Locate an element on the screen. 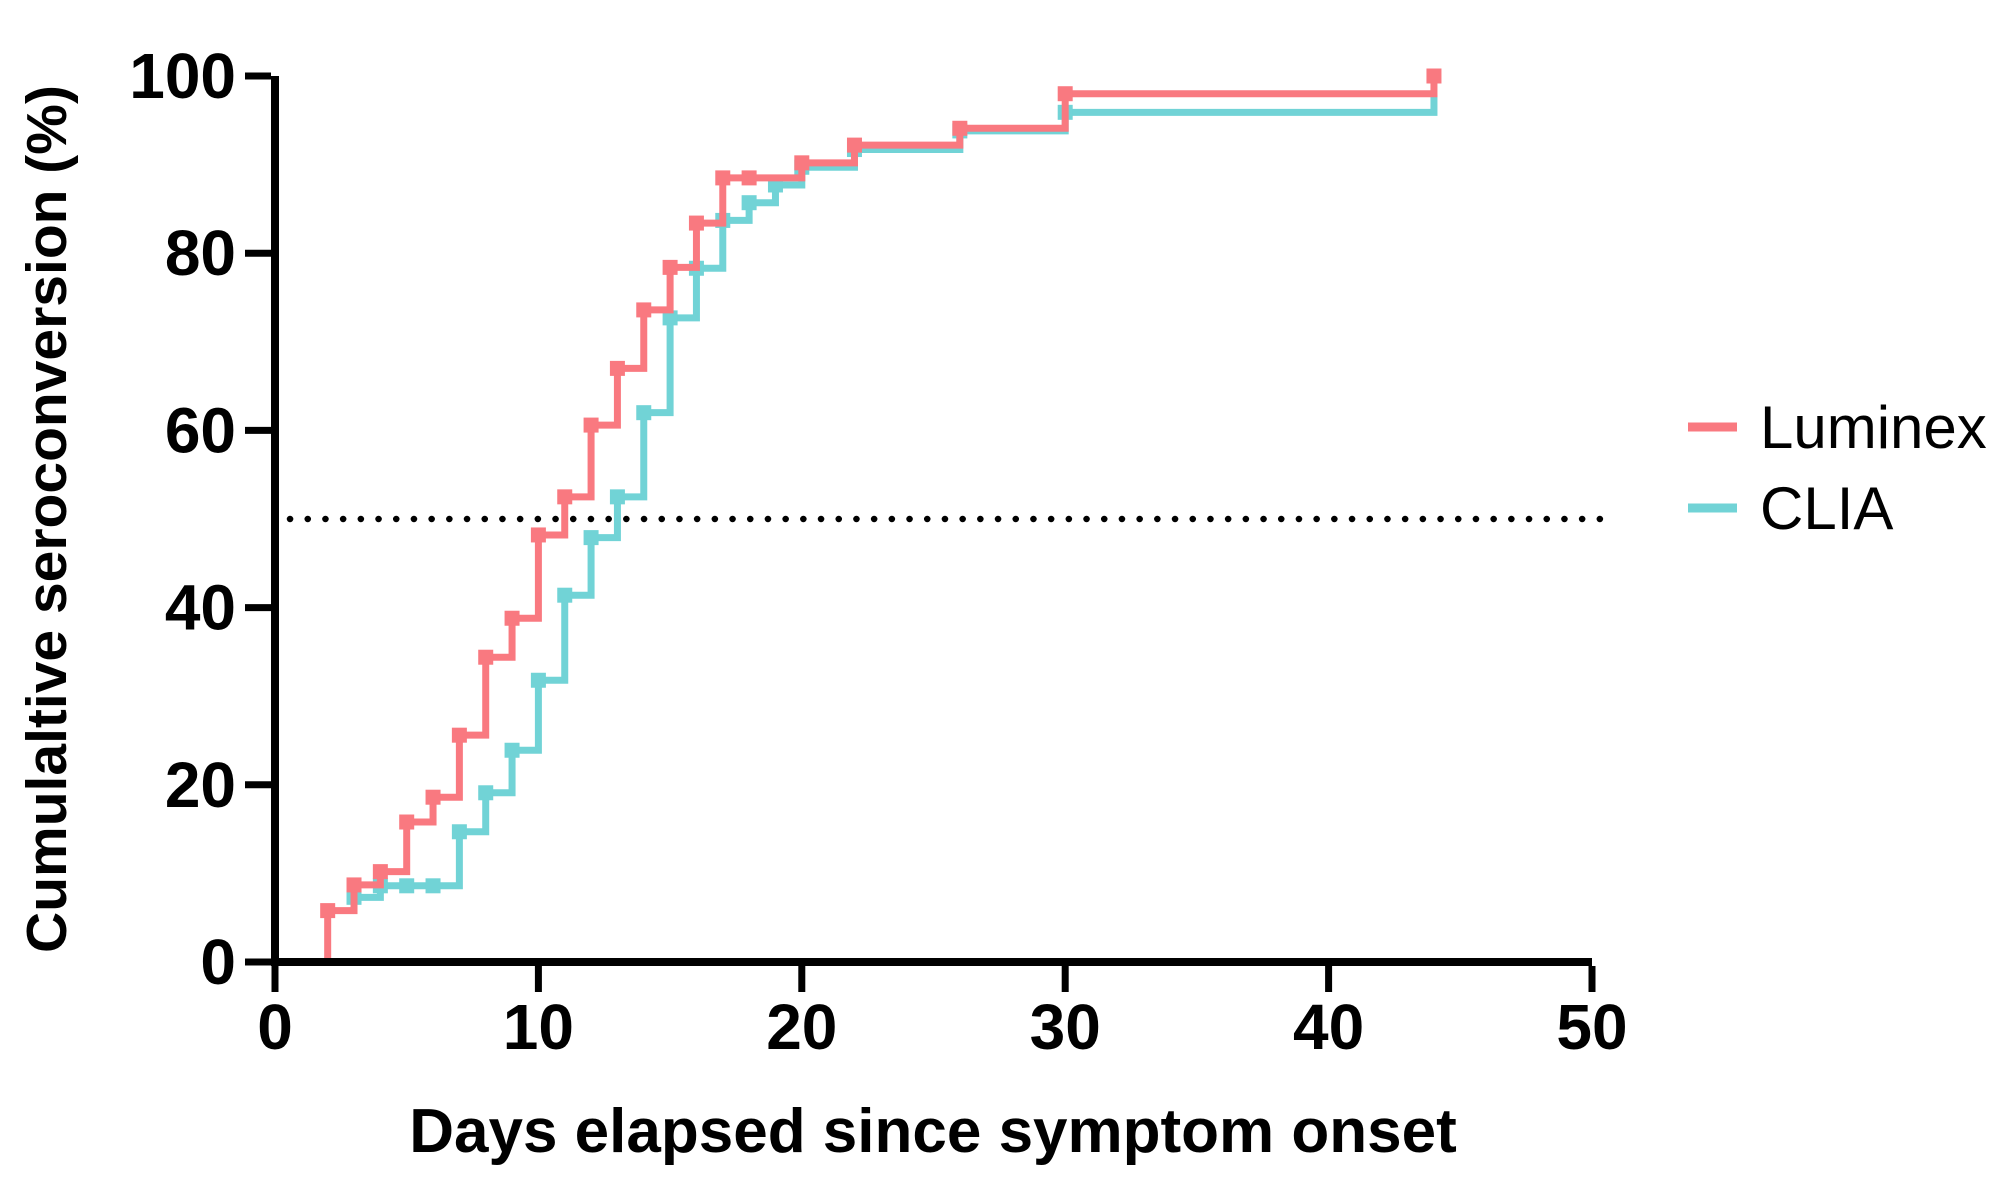  x-tick-label: 30 is located at coordinates (1065, 1027).